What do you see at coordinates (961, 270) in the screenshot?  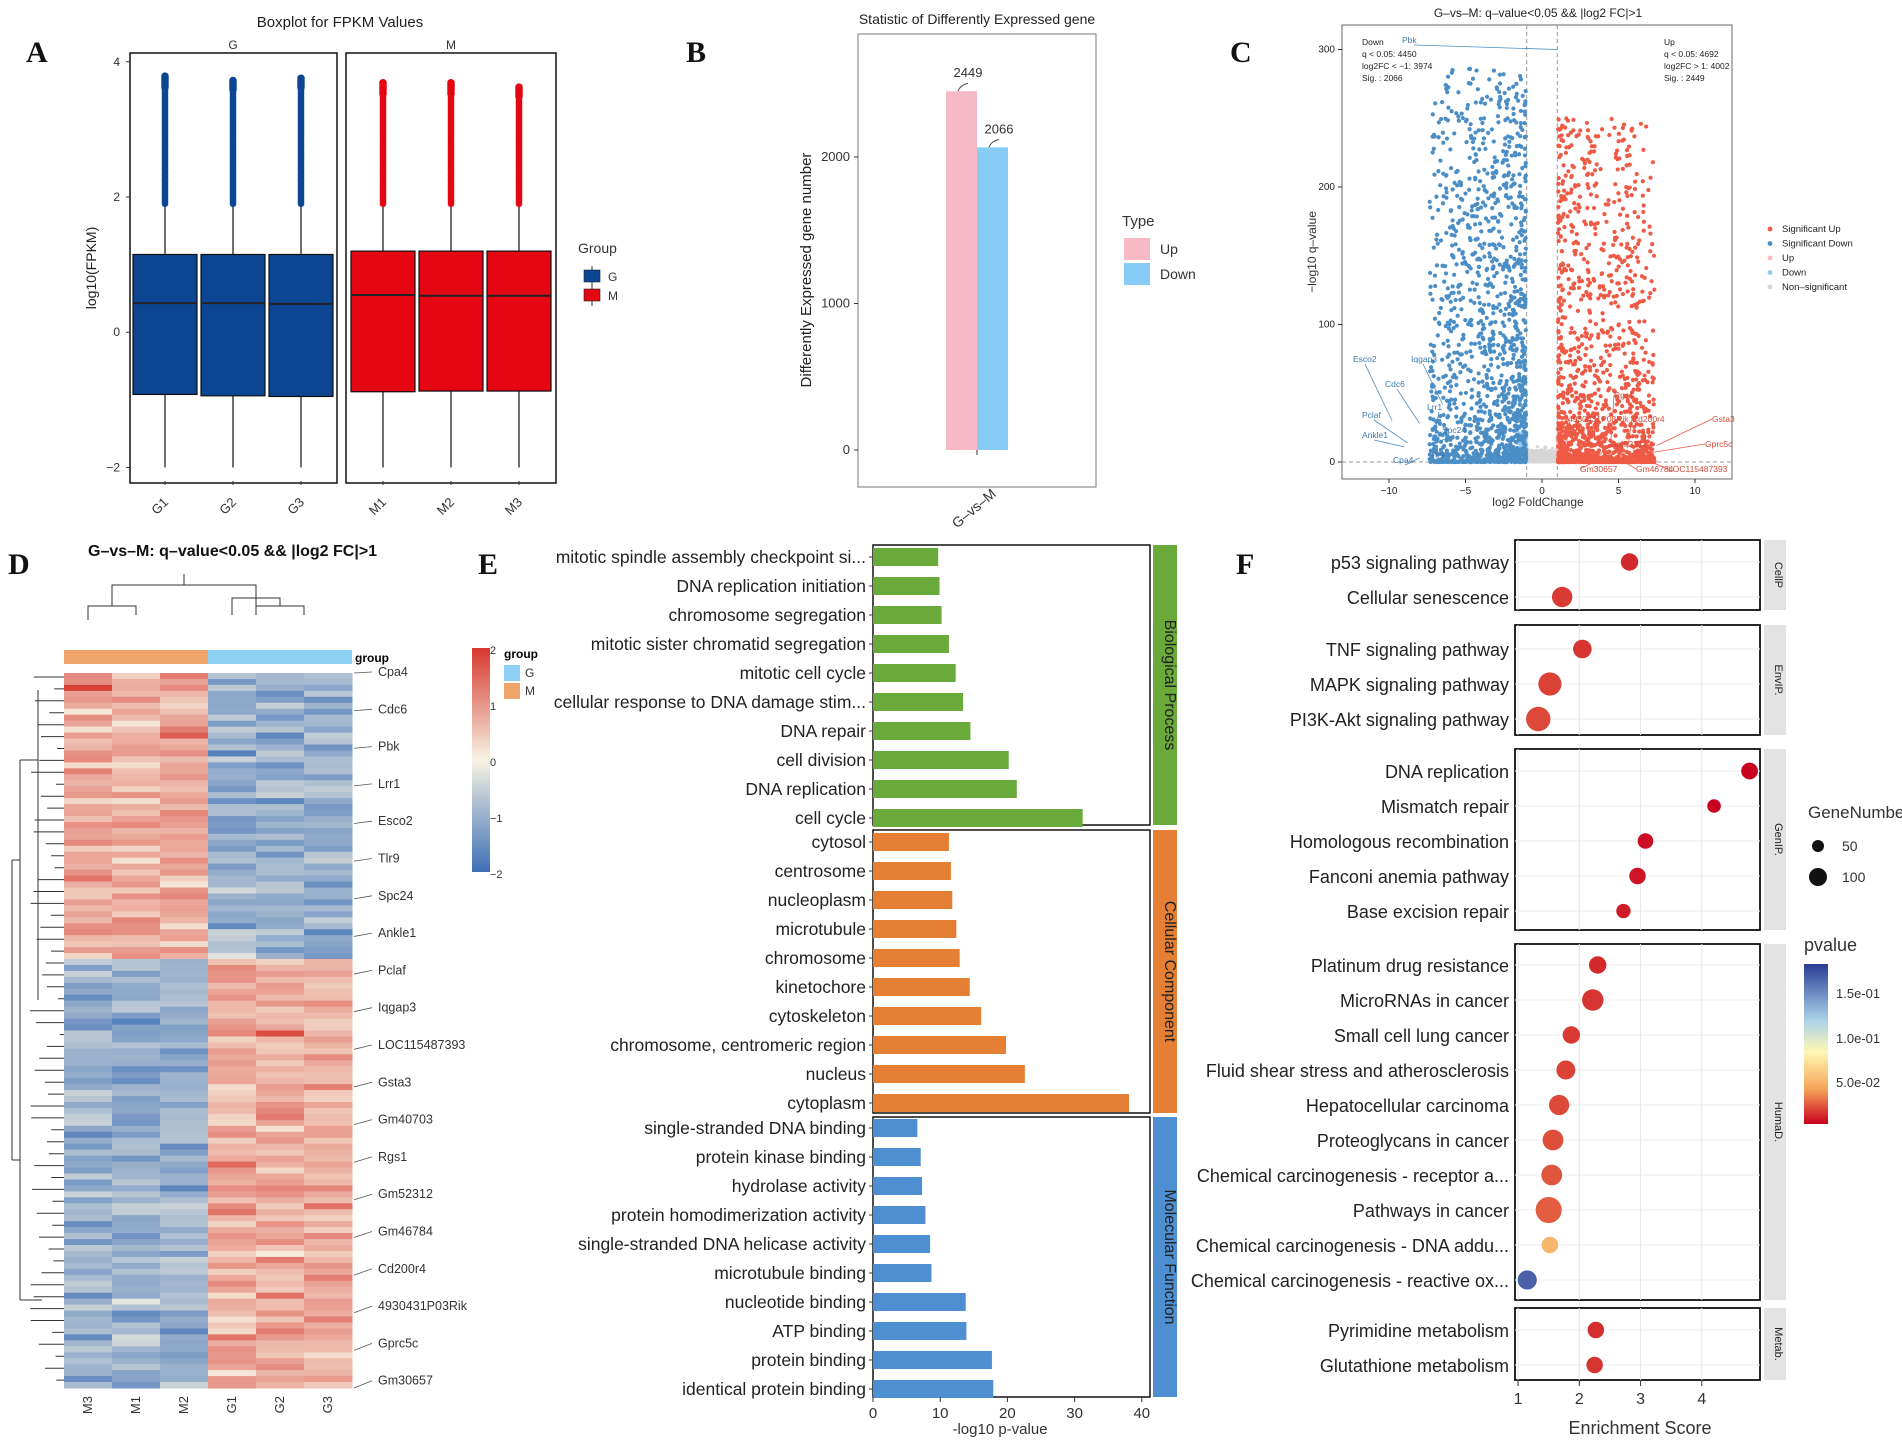 I see `bar-up` at bounding box center [961, 270].